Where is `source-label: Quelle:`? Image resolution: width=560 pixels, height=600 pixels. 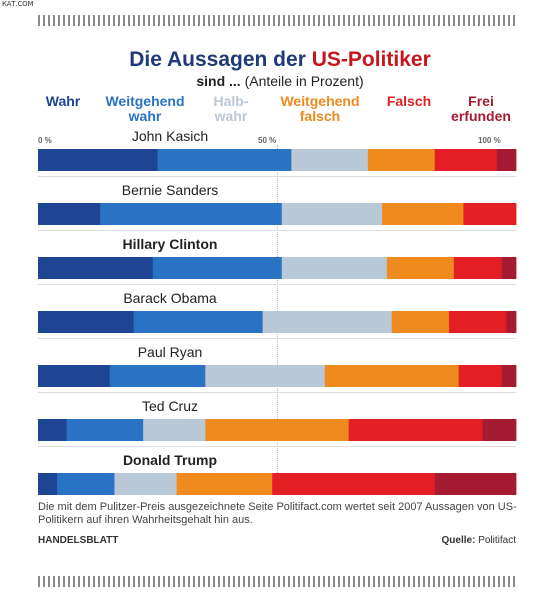 source-label: Quelle: is located at coordinates (458, 540).